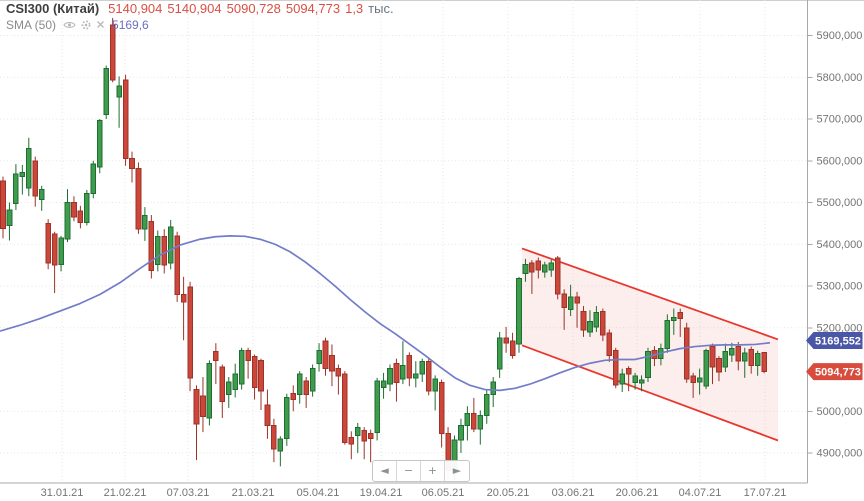 This screenshot has width=864, height=501. I want to click on date-label: 20.05.21, so click(508, 493).